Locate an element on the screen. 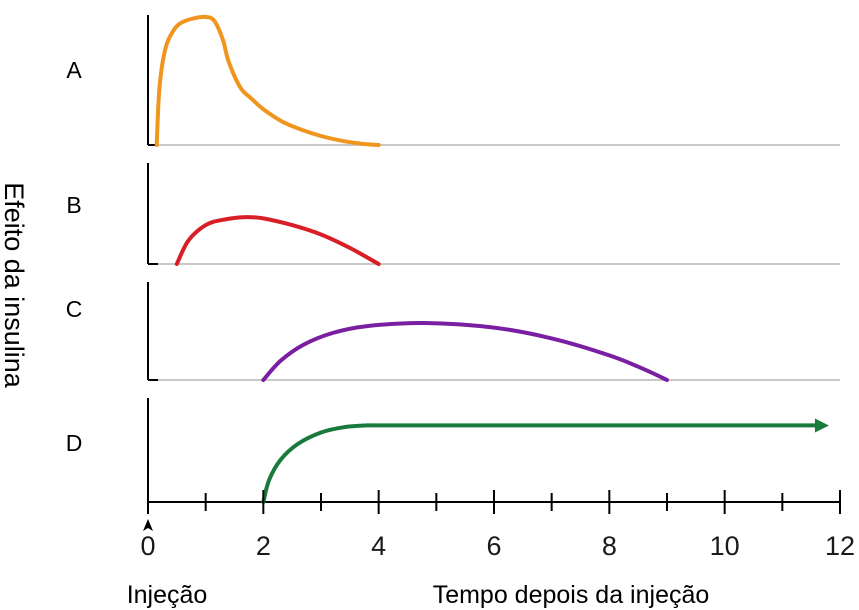 The image size is (859, 610). series-label-c: C is located at coordinates (74, 309).